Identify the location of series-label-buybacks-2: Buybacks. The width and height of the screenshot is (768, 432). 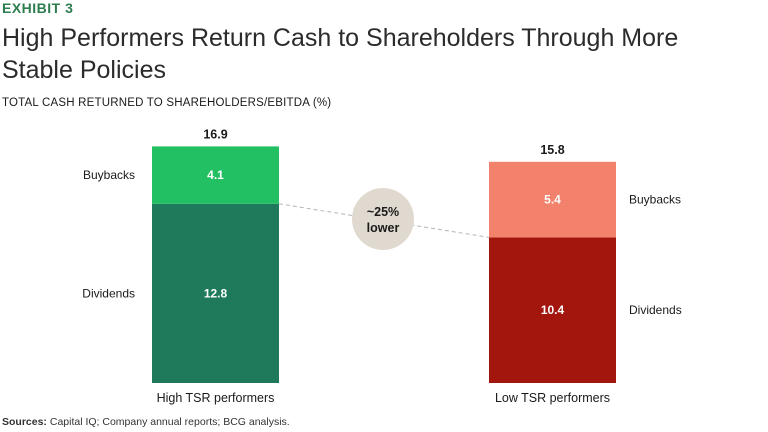
(655, 200).